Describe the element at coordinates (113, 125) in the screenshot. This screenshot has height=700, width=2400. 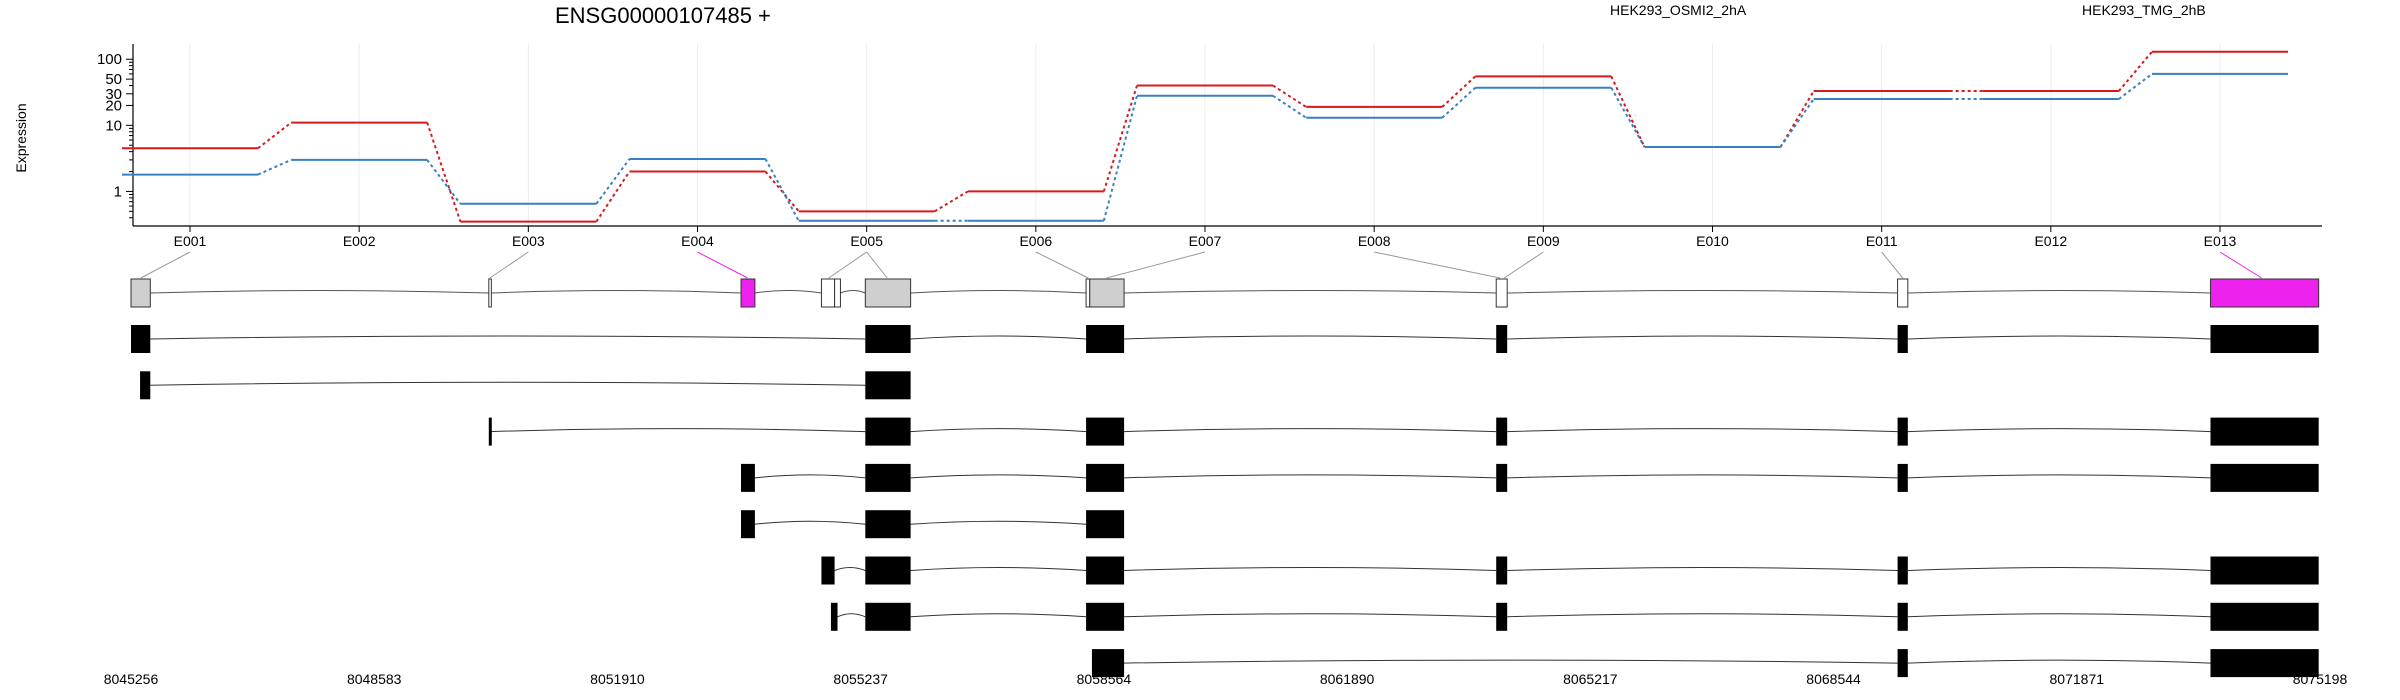
I see `y-tick-label: 10` at that location.